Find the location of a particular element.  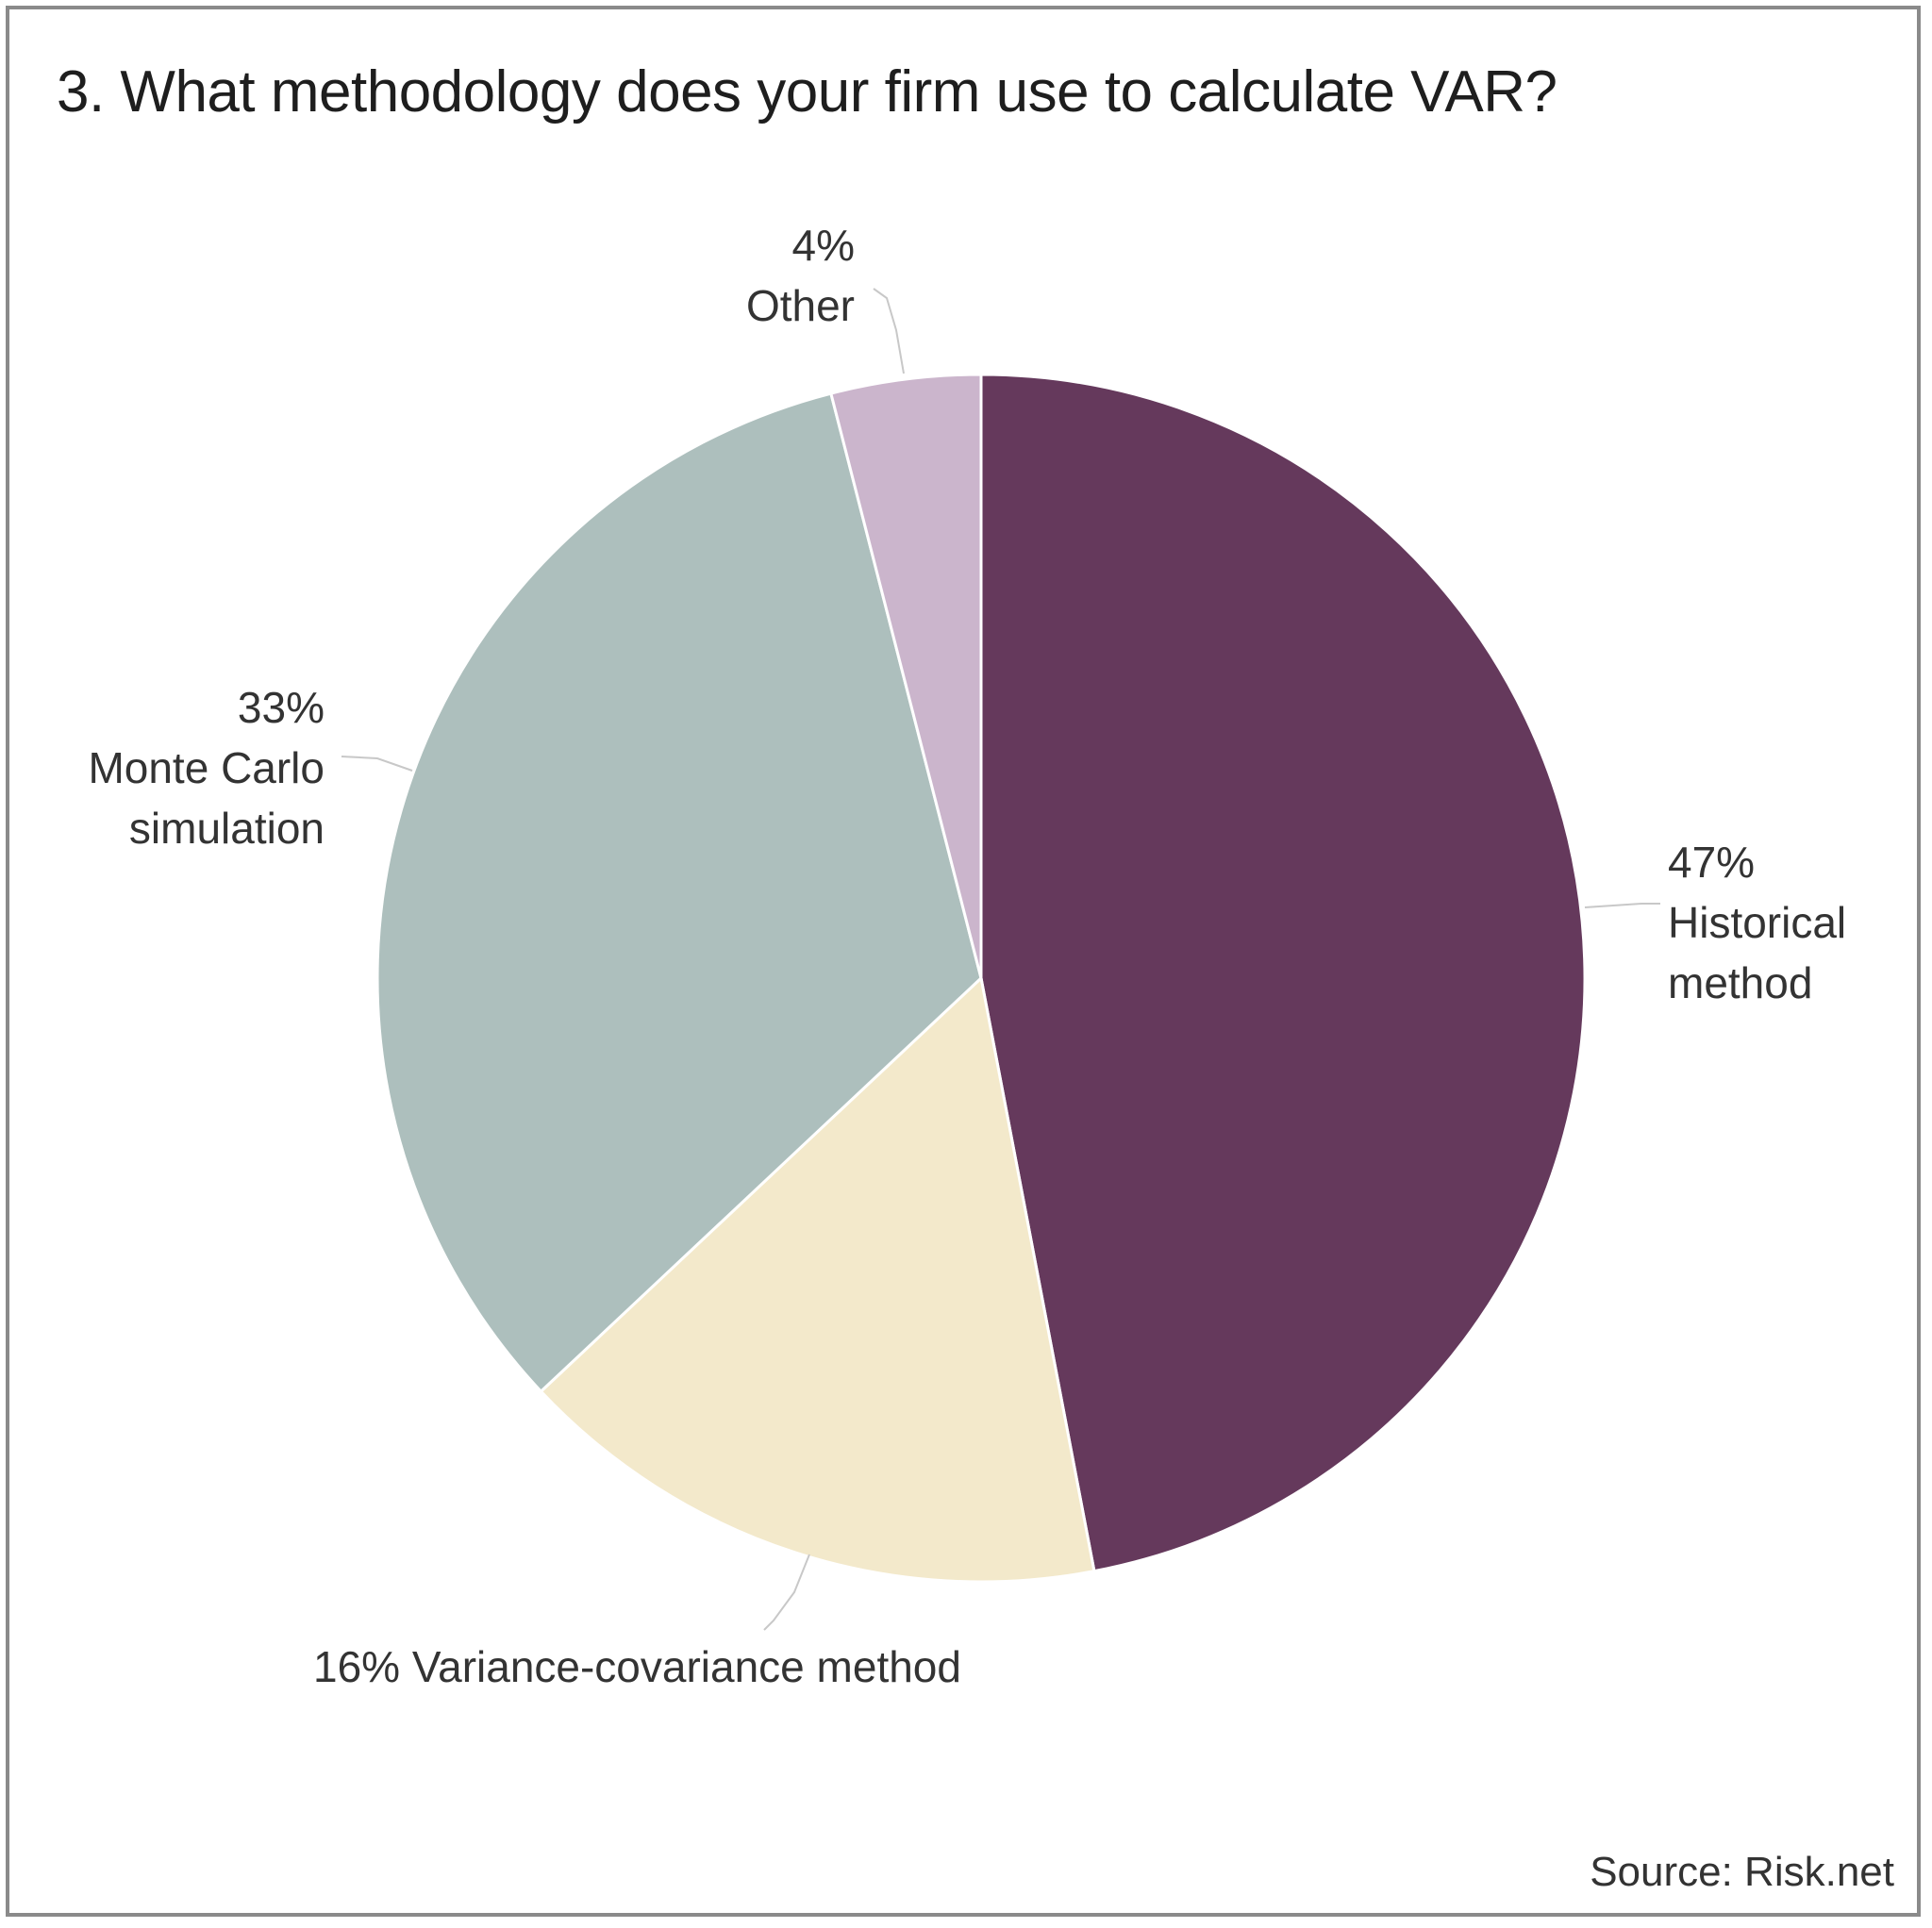

slice-label-line: Other is located at coordinates (801, 305).